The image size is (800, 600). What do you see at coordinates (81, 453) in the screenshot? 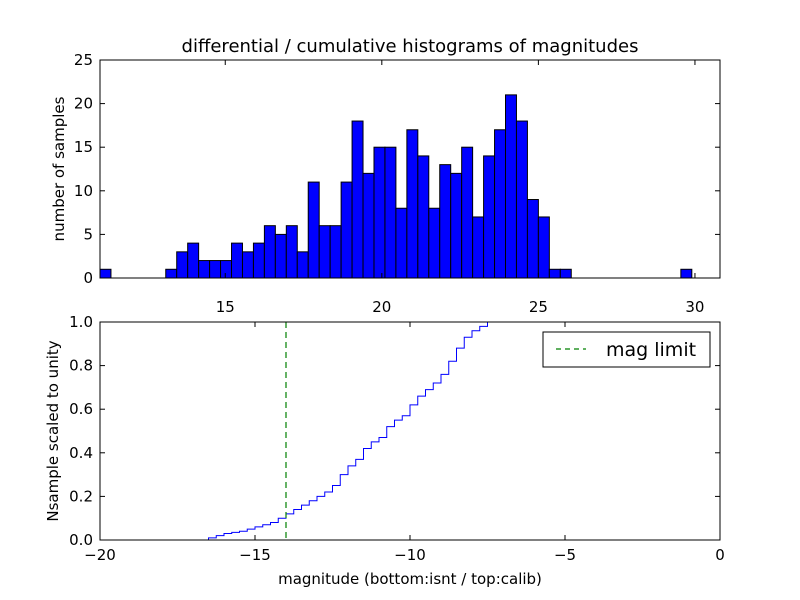
I see `cumulative-y-tick-label: 0.4` at bounding box center [81, 453].